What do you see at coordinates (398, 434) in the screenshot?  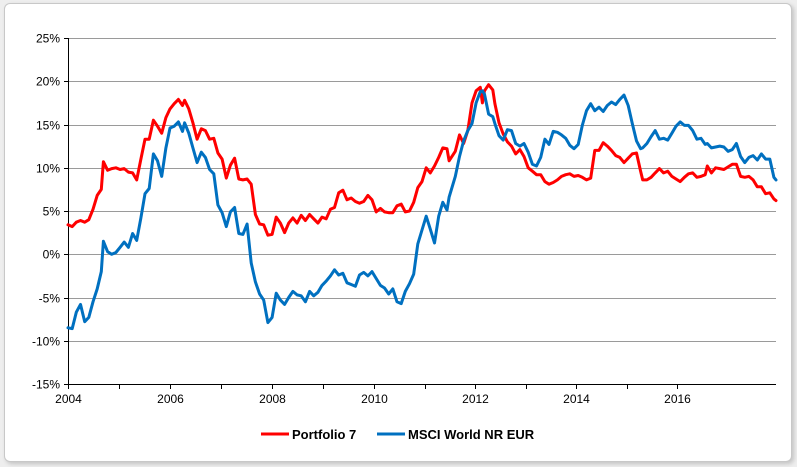 I see `legend: Portfolio 7 MSCI World NR EUR` at bounding box center [398, 434].